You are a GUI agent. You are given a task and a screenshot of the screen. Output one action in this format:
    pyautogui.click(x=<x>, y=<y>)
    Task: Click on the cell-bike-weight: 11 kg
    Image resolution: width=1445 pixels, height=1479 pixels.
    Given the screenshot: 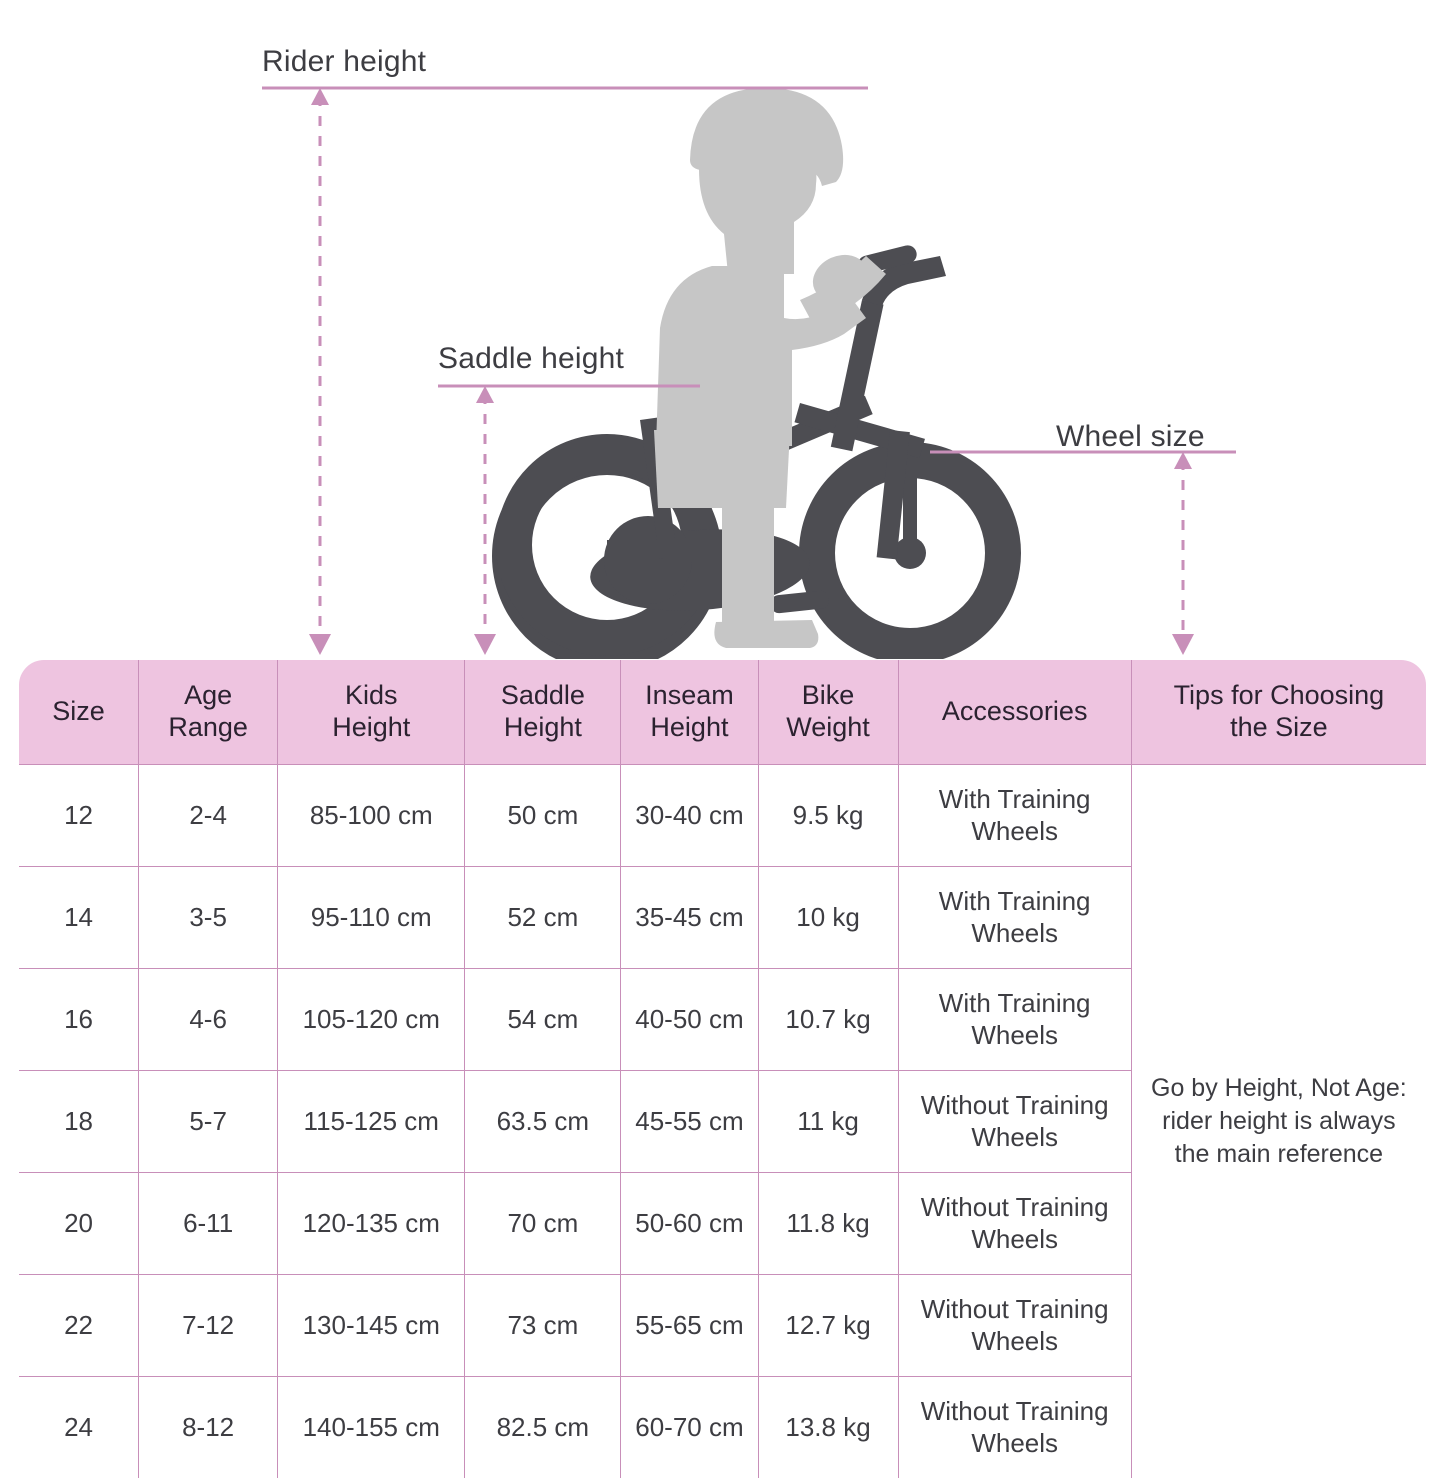 What is the action you would take?
    pyautogui.click(x=828, y=1121)
    